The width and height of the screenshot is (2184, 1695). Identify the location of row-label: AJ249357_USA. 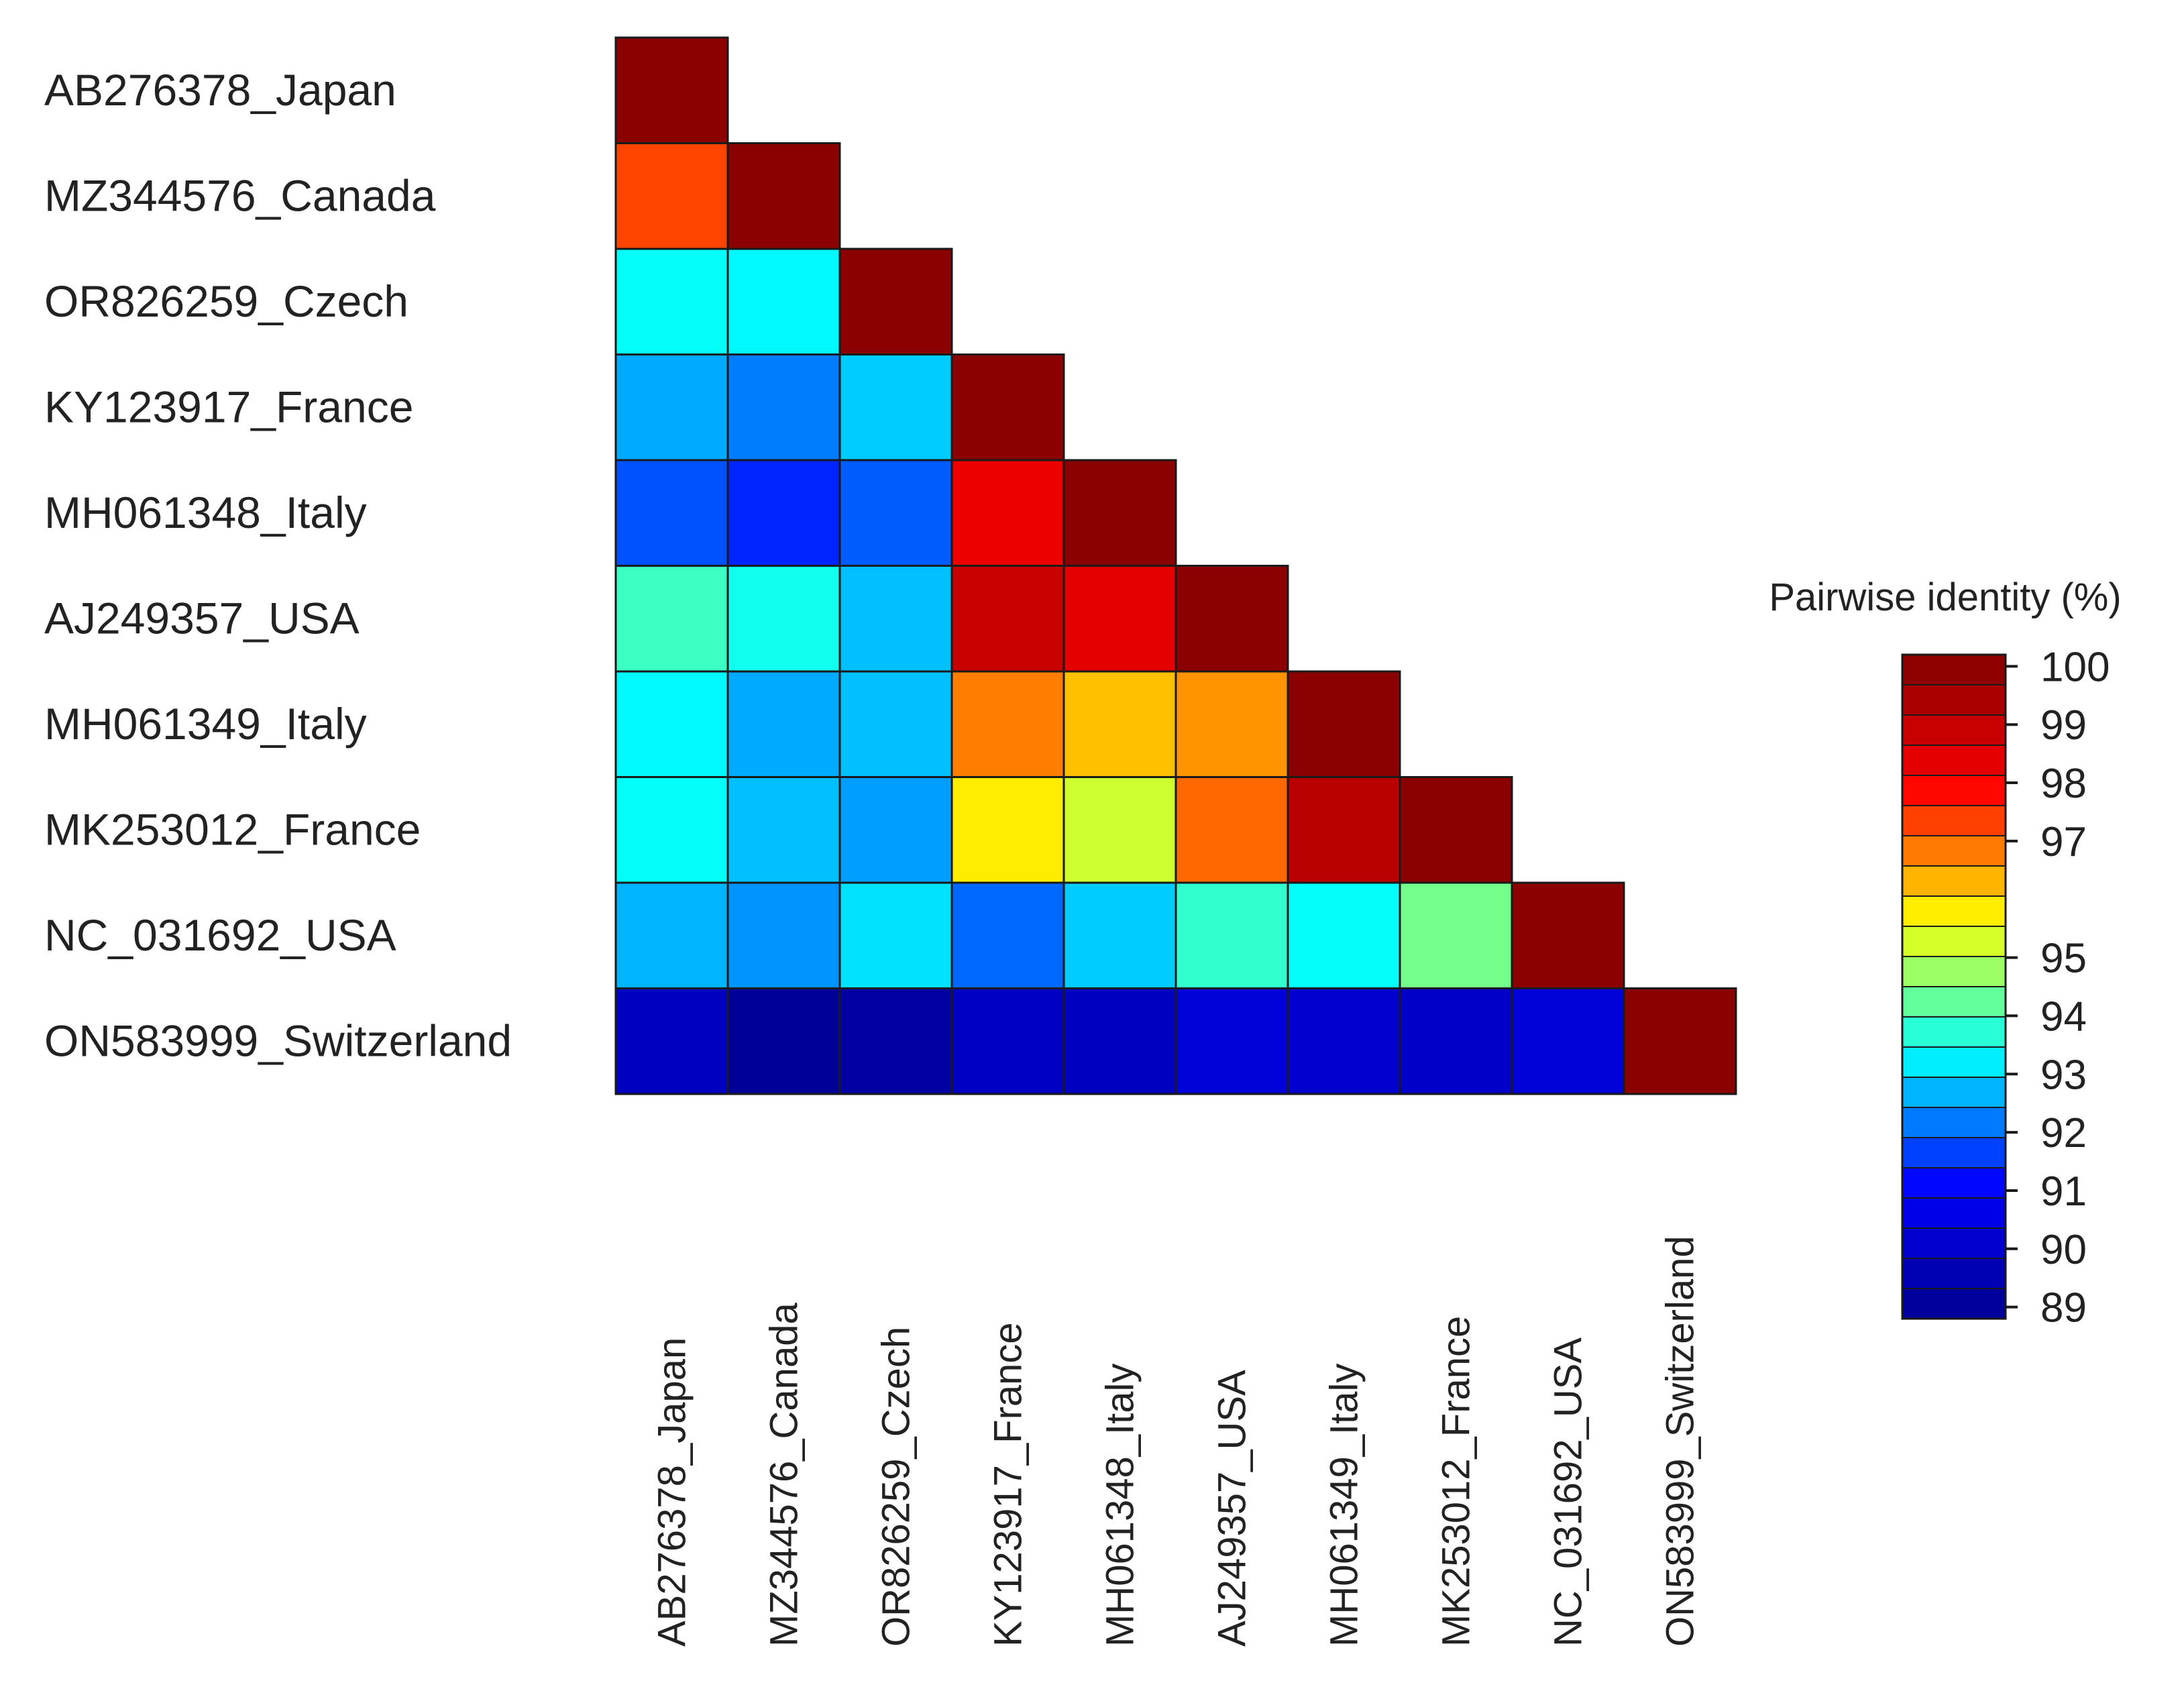
(202, 618).